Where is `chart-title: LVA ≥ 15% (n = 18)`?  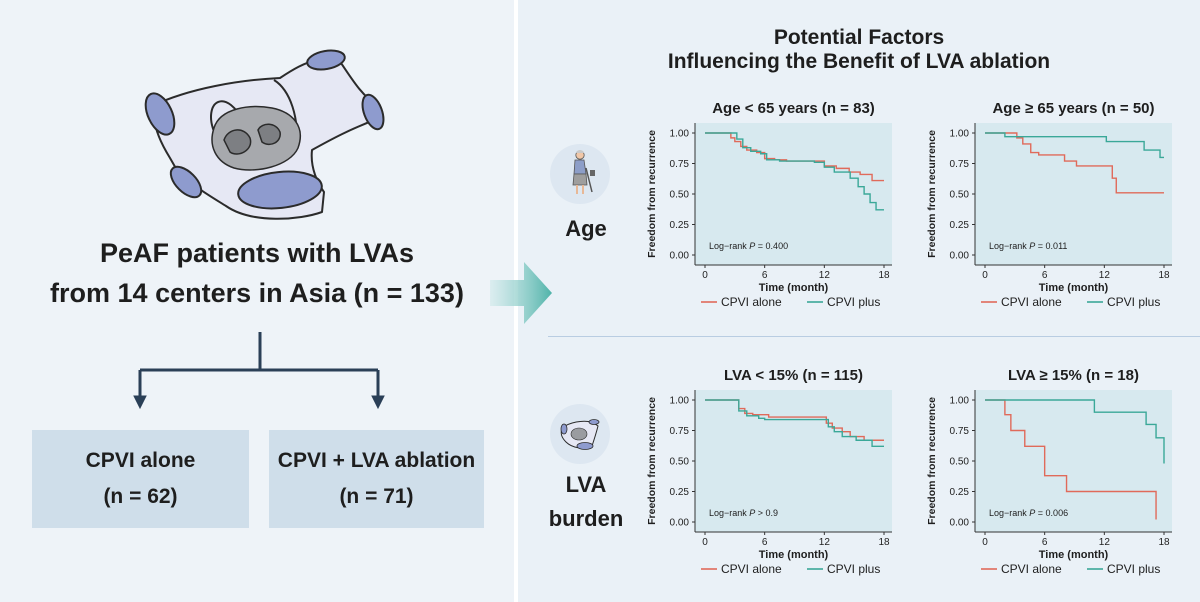 chart-title: LVA ≥ 15% (n = 18) is located at coordinates (1073, 375).